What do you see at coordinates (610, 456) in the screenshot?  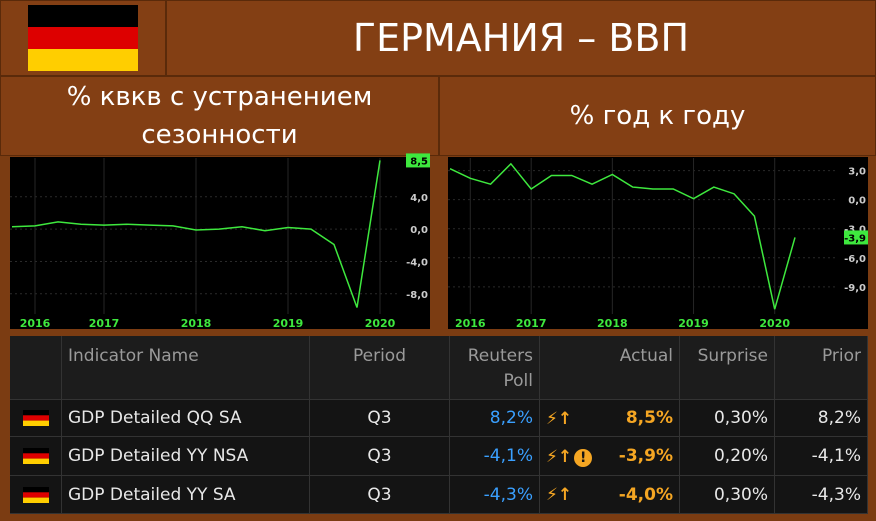 I see `table-cell: -3,9%` at bounding box center [610, 456].